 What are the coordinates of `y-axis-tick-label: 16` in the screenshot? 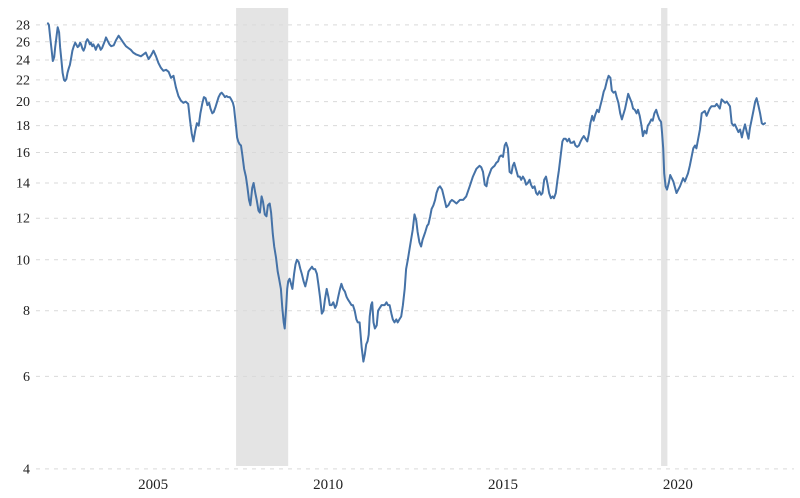 It's located at (23, 153).